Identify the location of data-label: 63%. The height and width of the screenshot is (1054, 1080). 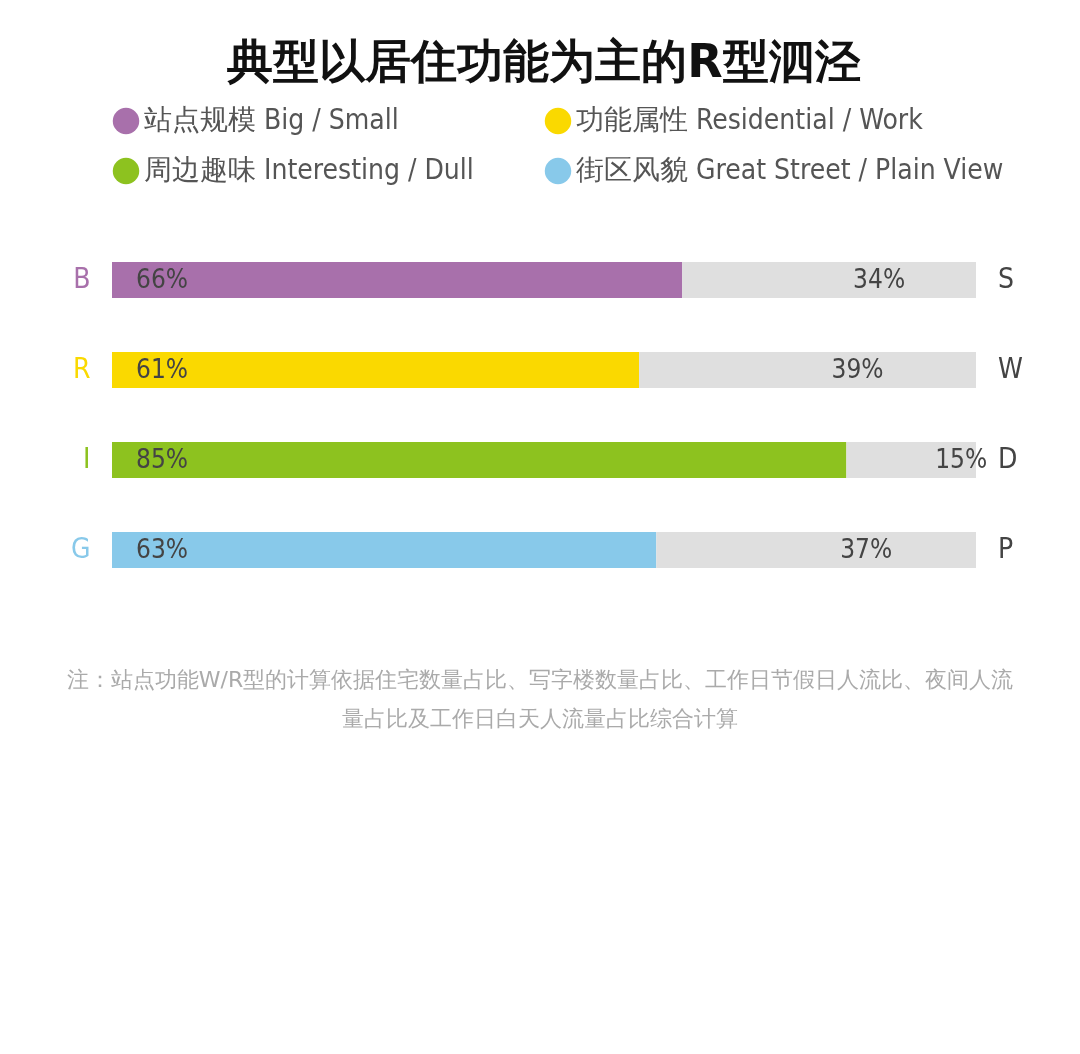
(162, 549).